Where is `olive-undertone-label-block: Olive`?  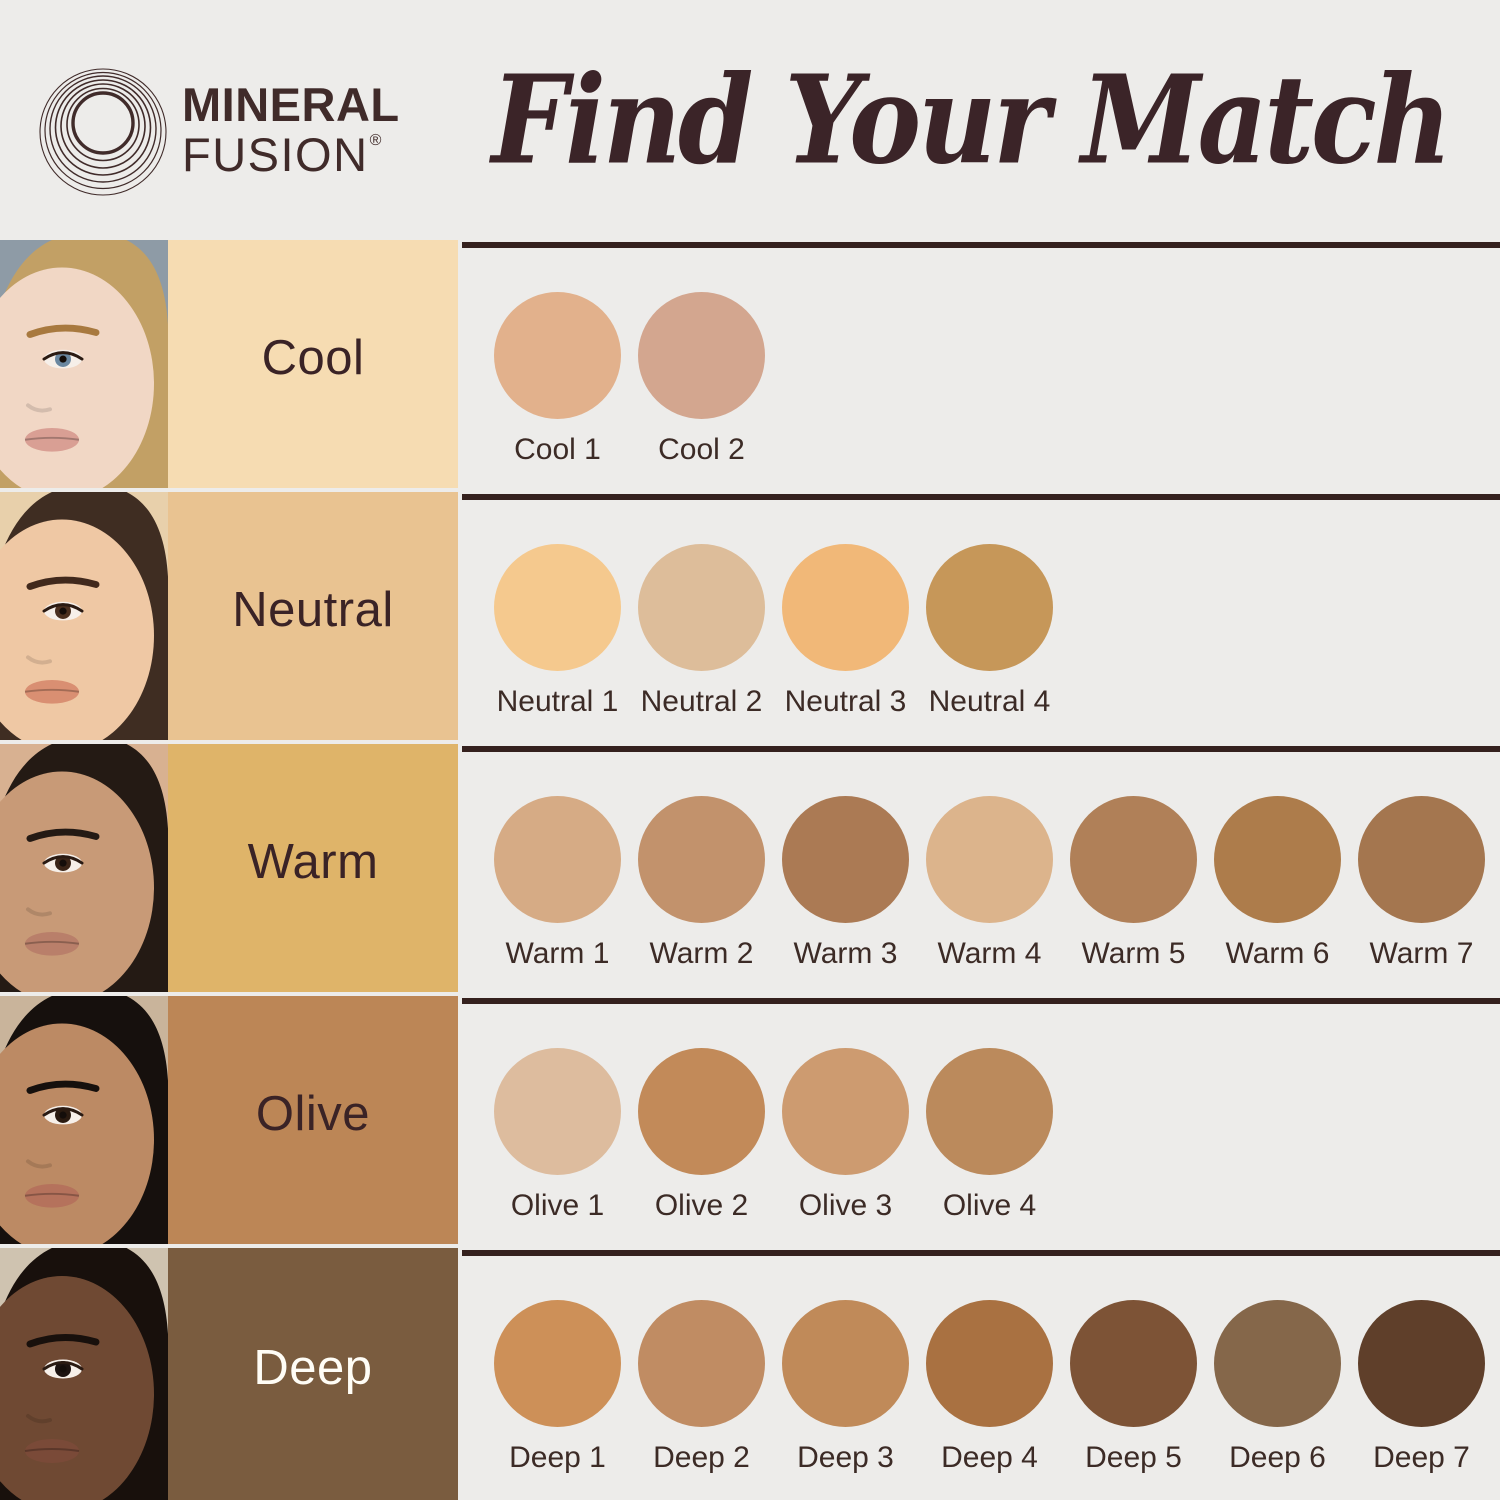
olive-undertone-label-block: Olive is located at coordinates (313, 1120).